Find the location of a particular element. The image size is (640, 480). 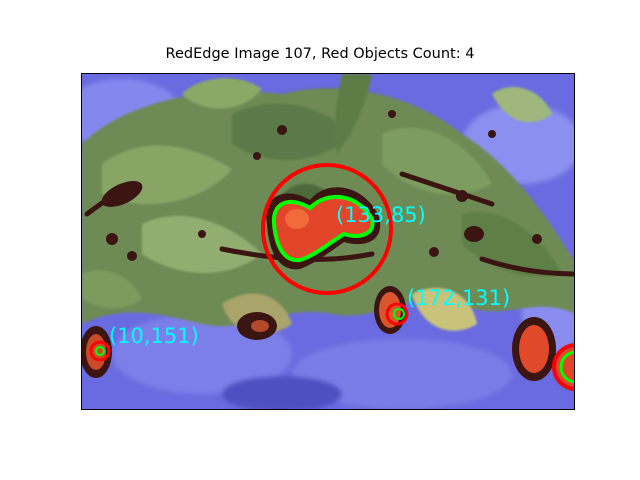

dark-blob-highlights is located at coordinates (260, 326).